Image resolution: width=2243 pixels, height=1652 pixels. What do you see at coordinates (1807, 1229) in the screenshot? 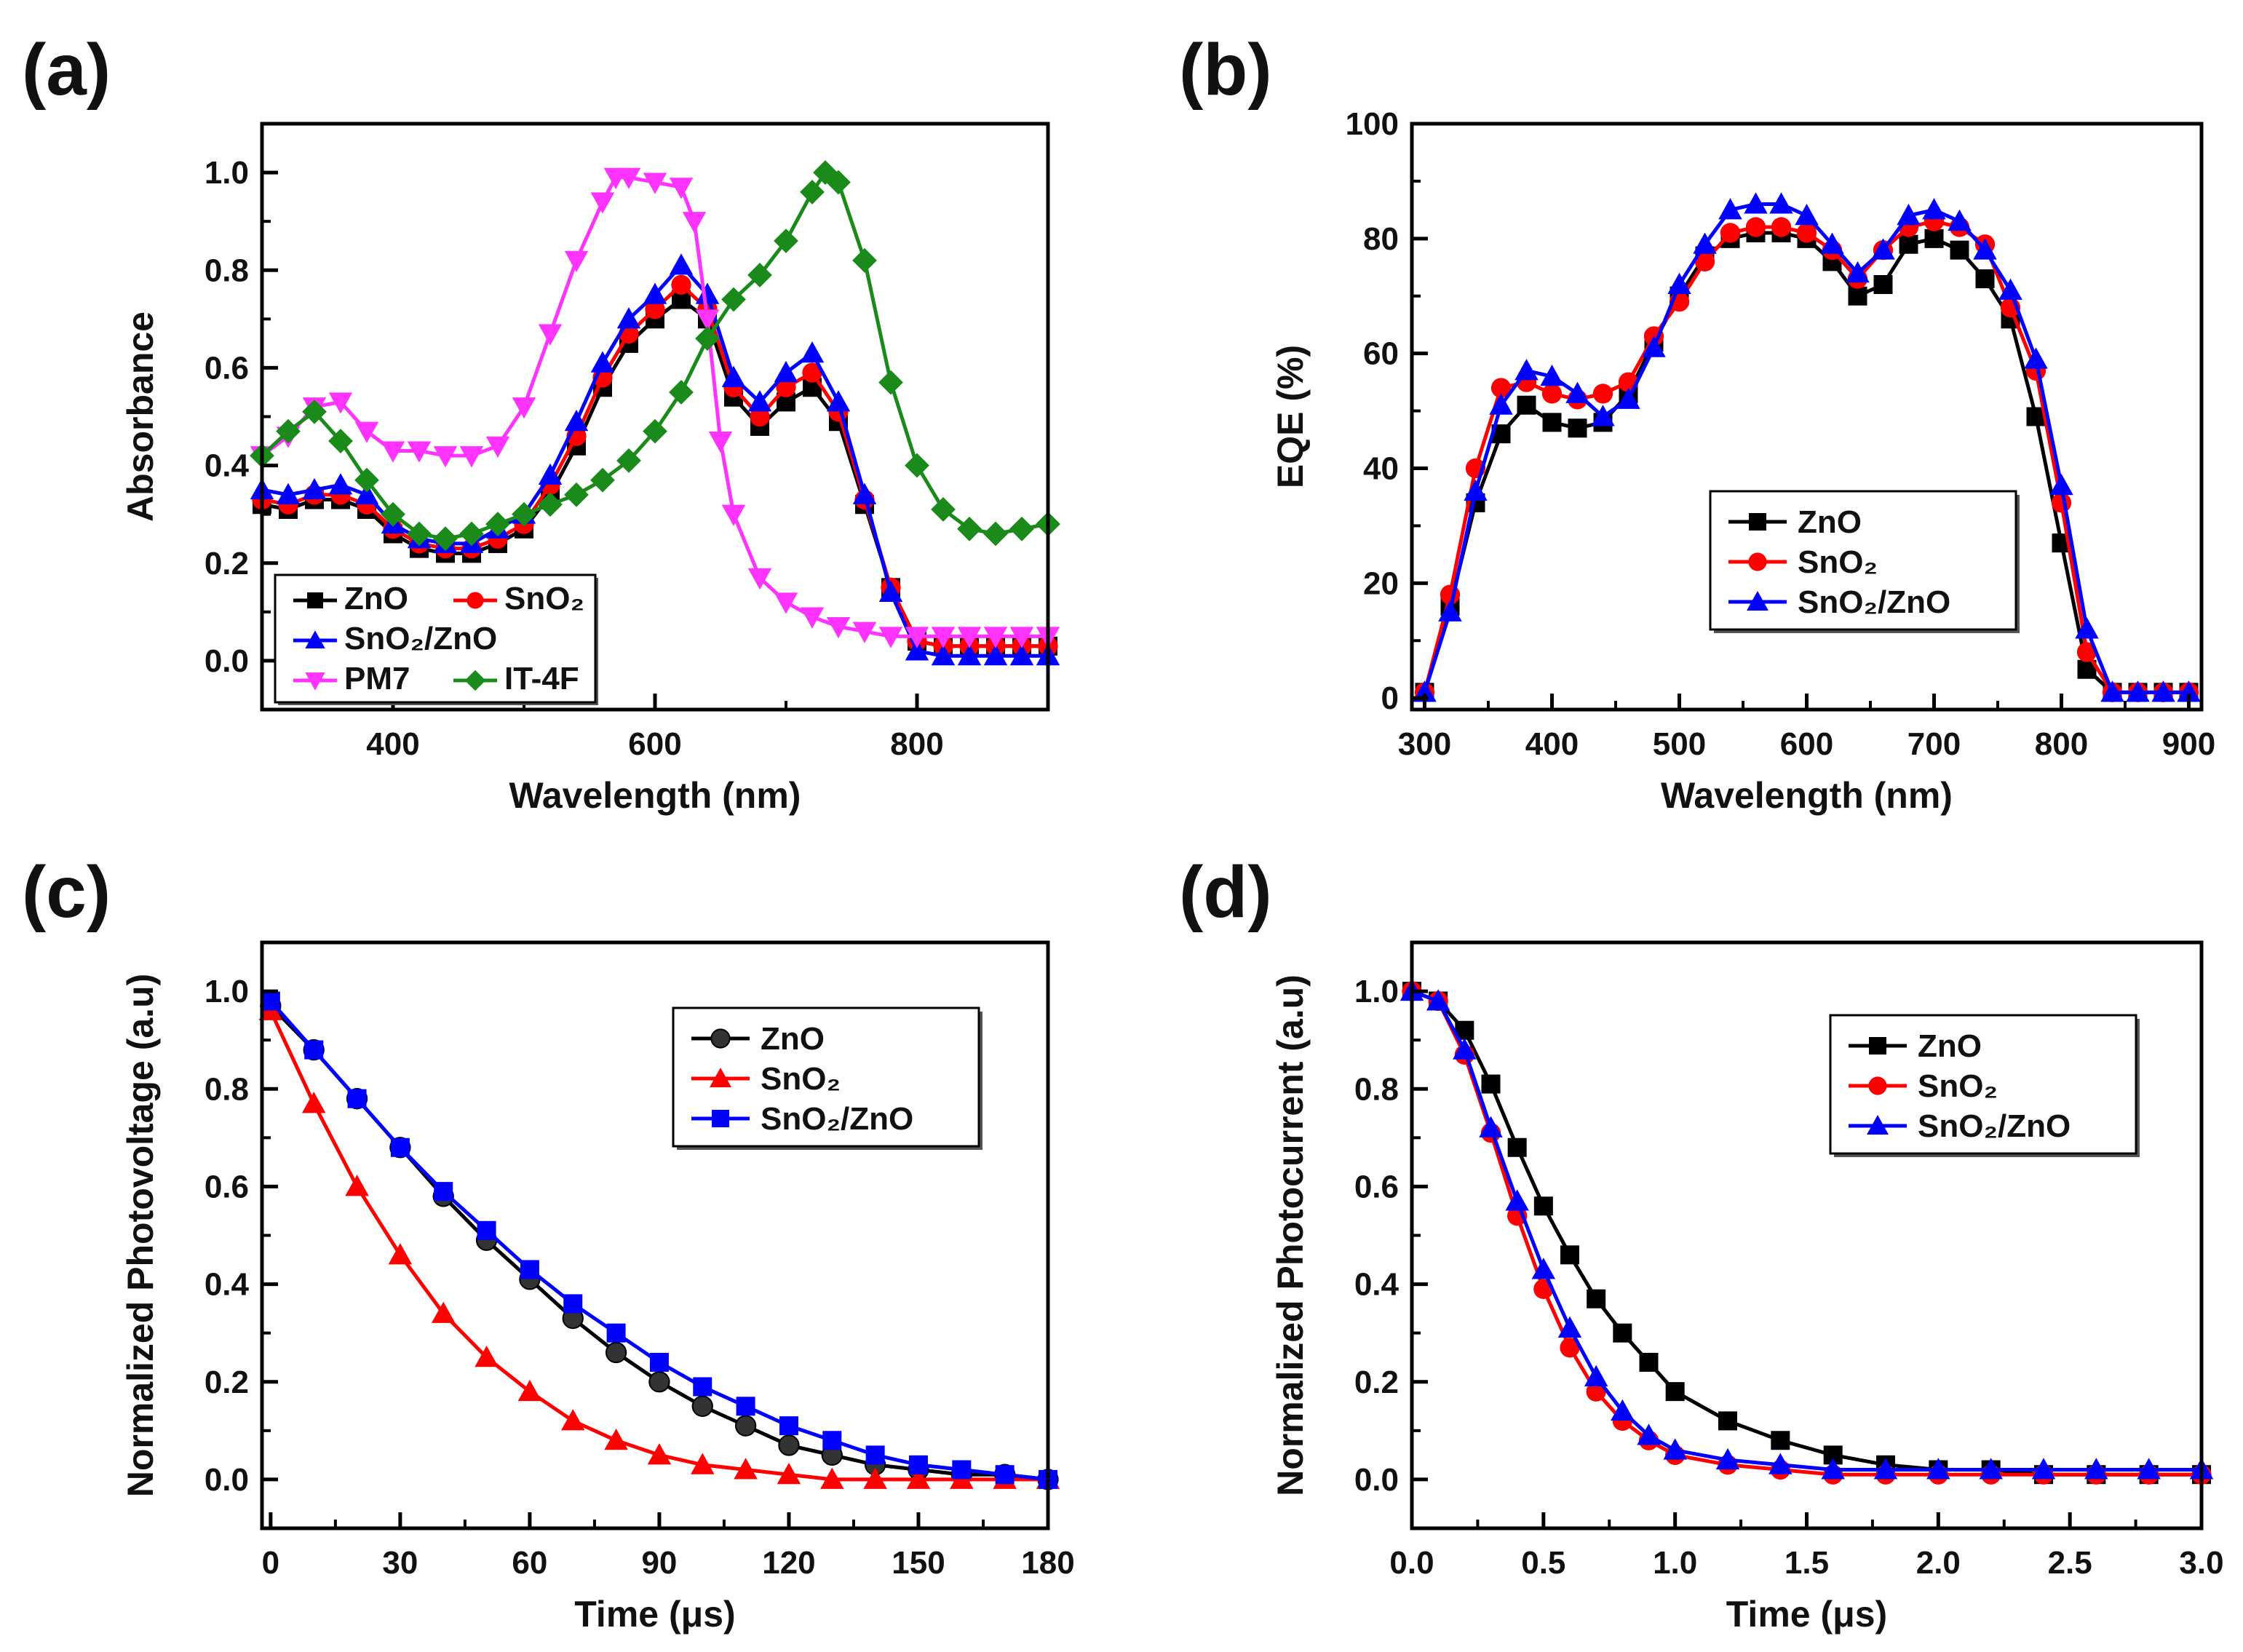
I see `series-sno-zno` at bounding box center [1807, 1229].